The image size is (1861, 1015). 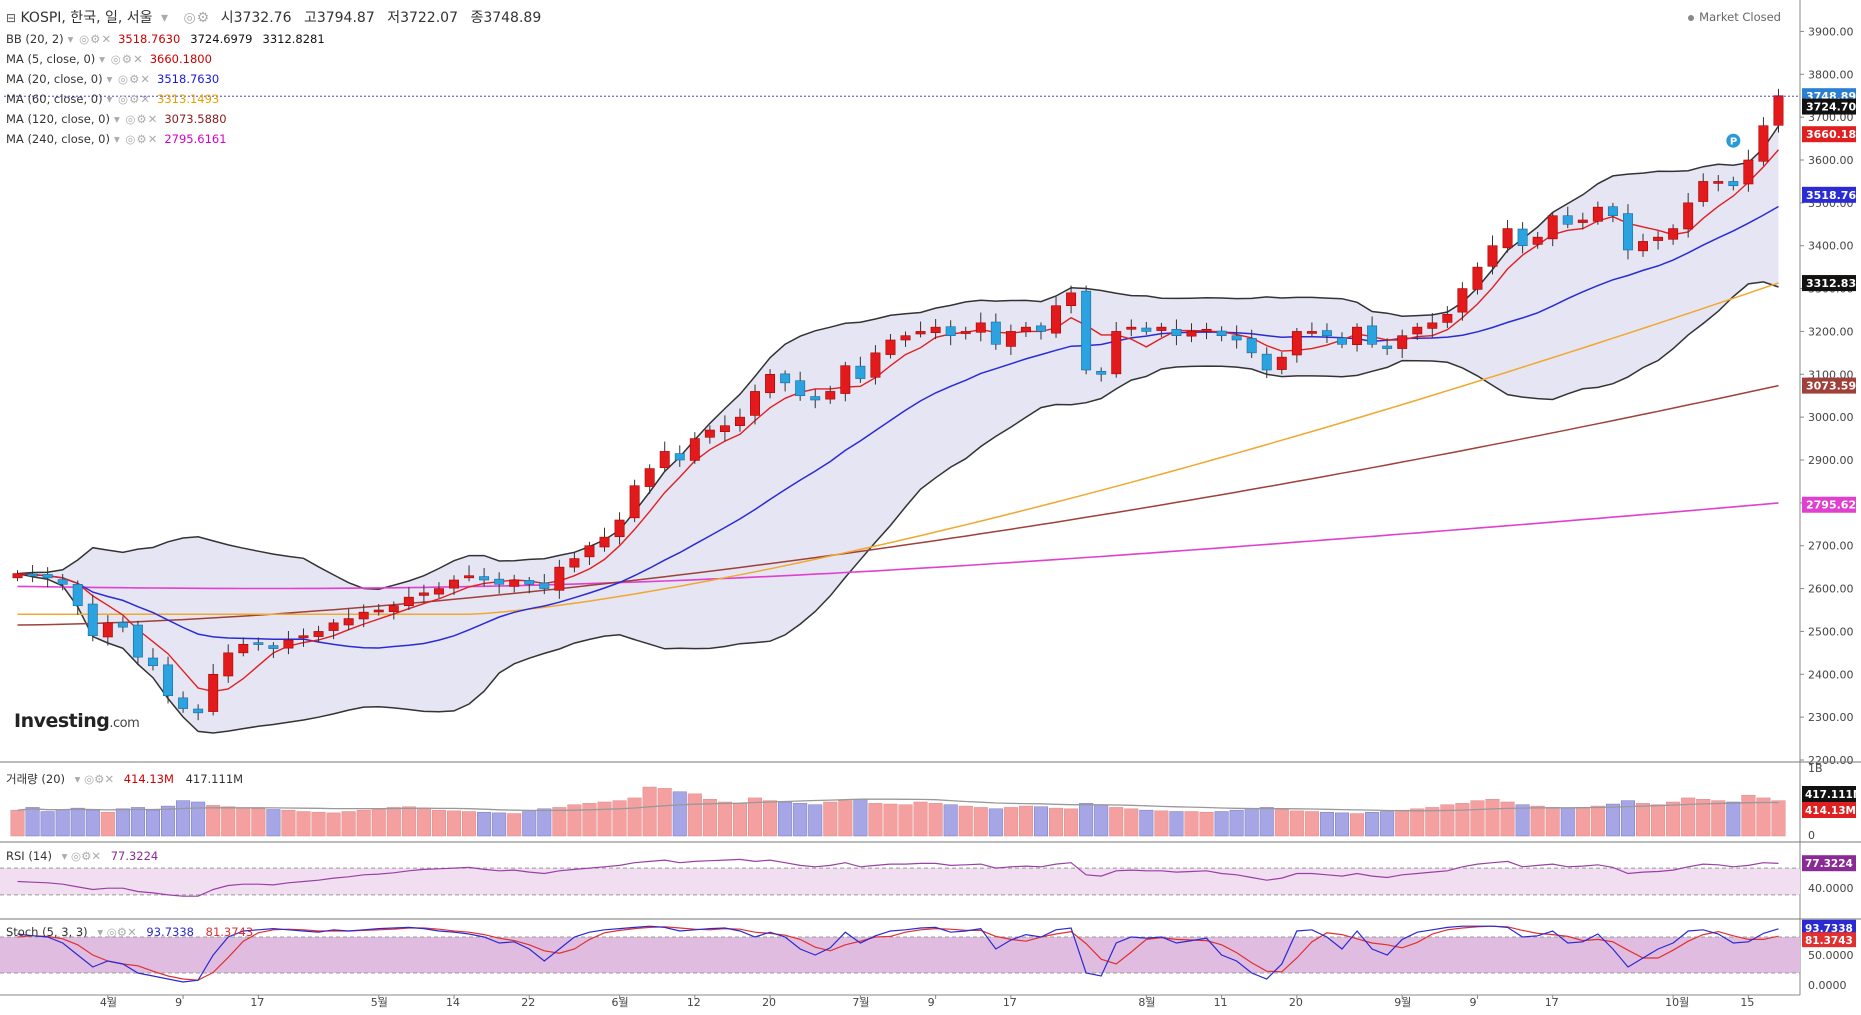 I want to click on price-tag-label: 3312.83, so click(x=1831, y=283).